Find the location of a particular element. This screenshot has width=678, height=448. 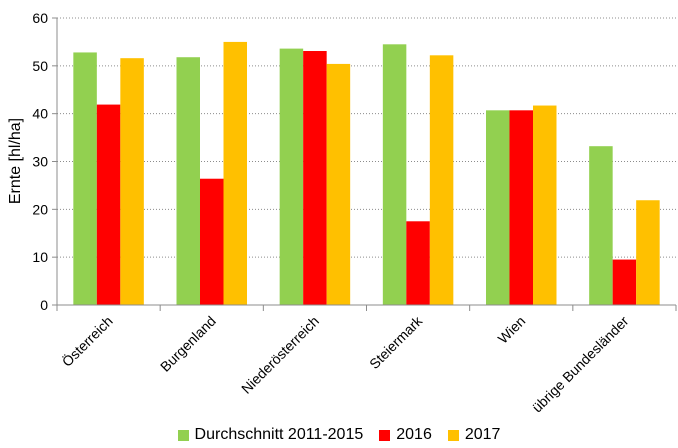

x-tick-label: Wien is located at coordinates (511, 330).